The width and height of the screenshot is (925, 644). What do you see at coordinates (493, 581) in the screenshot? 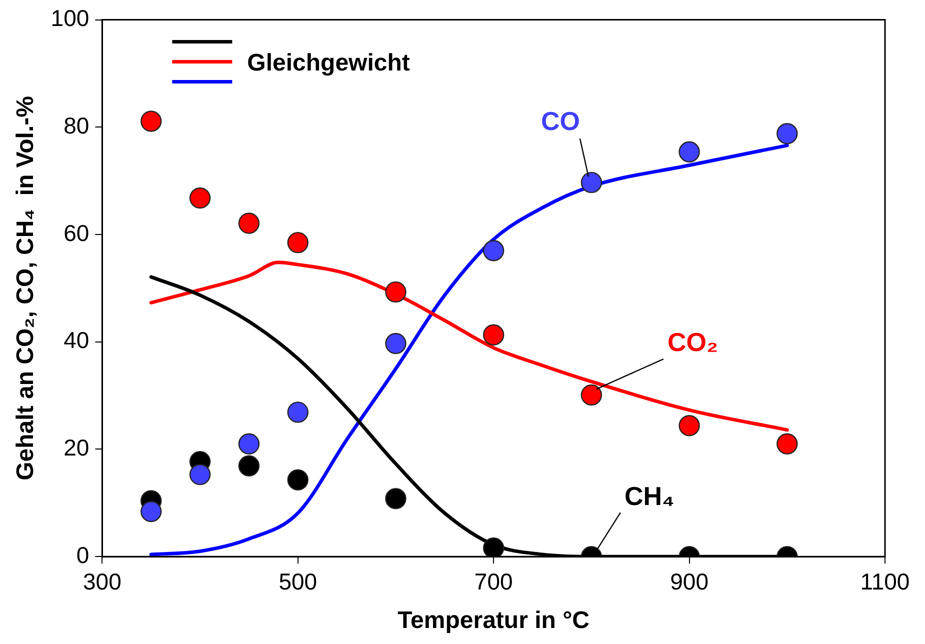
I see `x-tick-label: 700` at bounding box center [493, 581].